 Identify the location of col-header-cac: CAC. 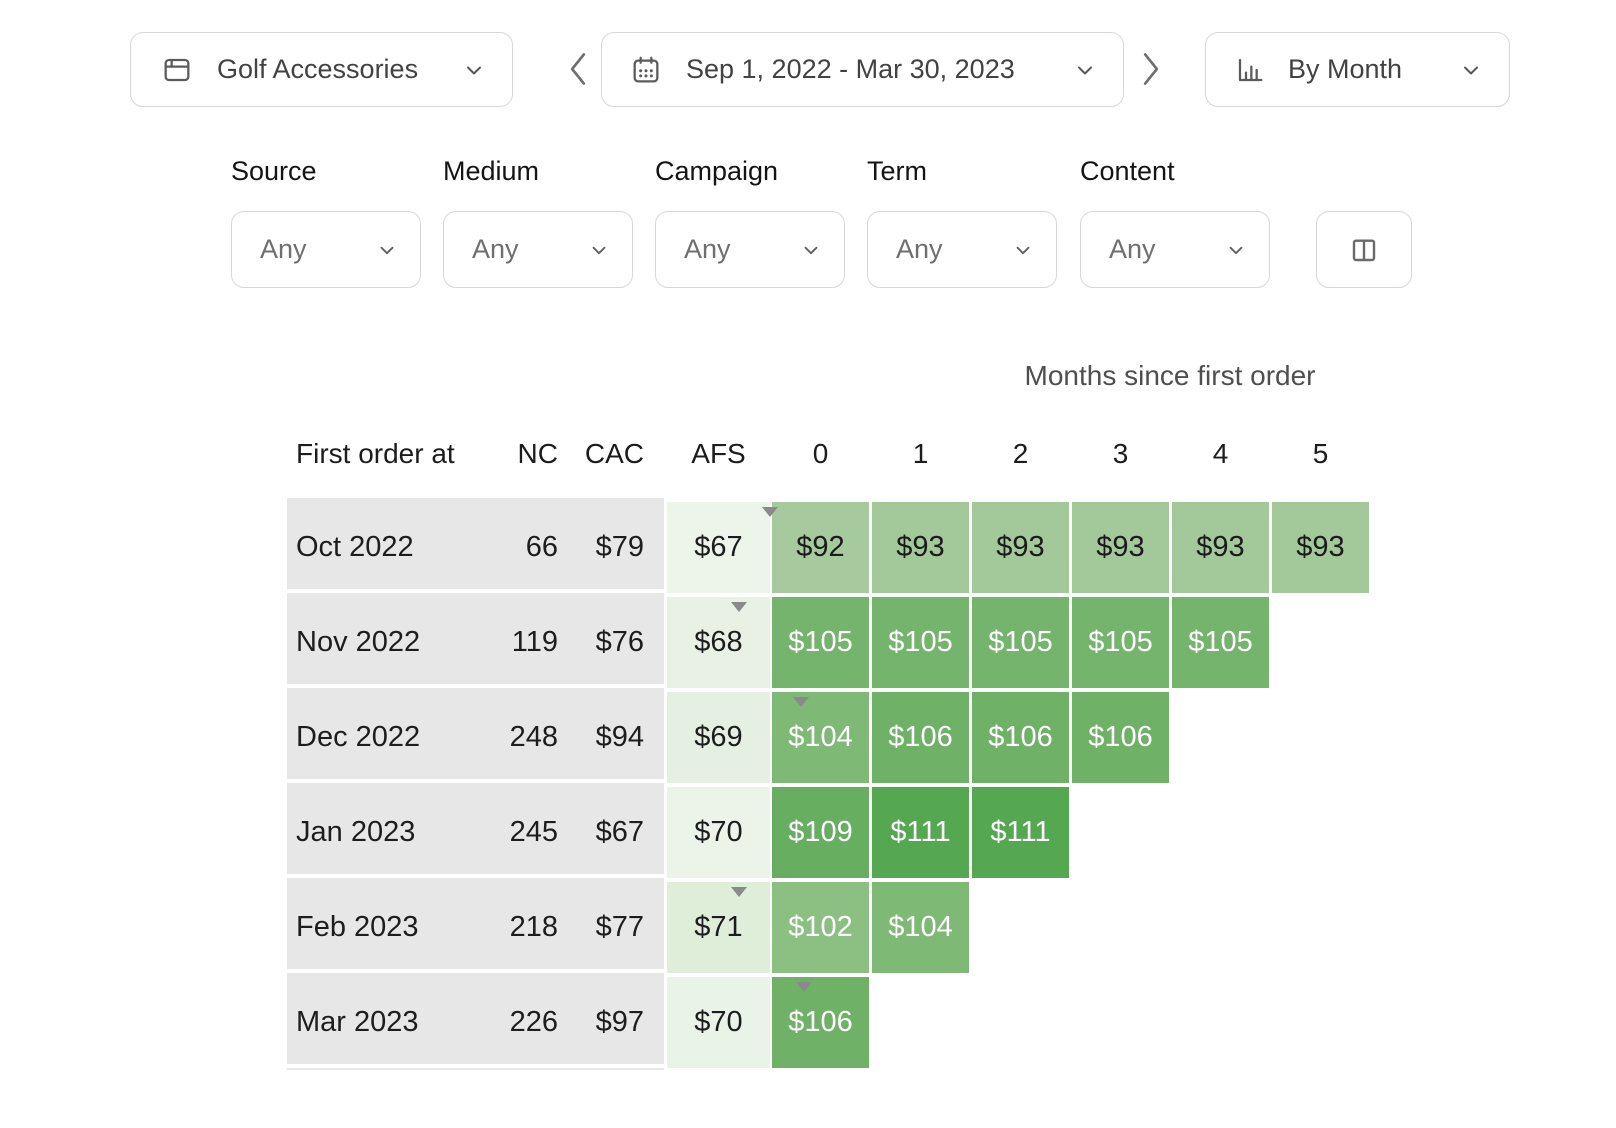
(614, 453).